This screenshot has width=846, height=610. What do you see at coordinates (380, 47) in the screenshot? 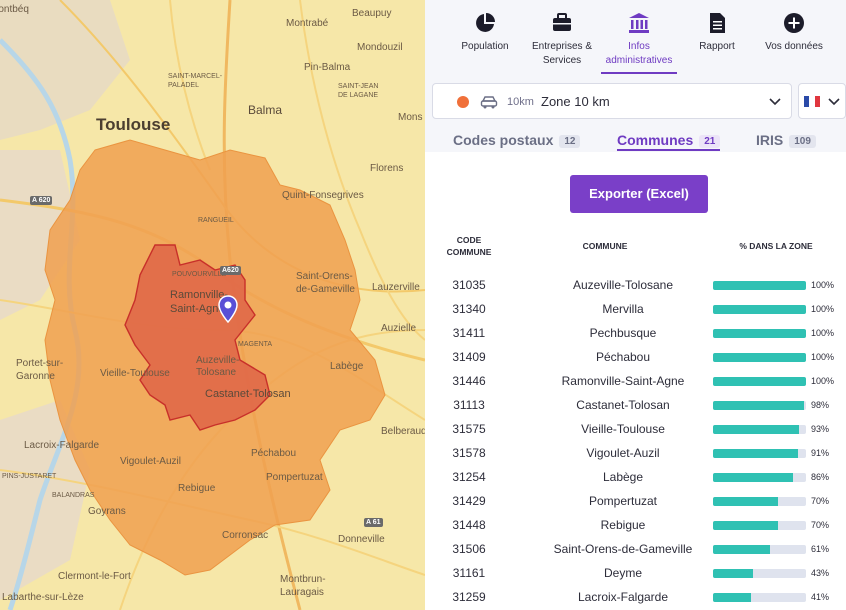
I see `map-label-mondouzil: Mondouzil` at bounding box center [380, 47].